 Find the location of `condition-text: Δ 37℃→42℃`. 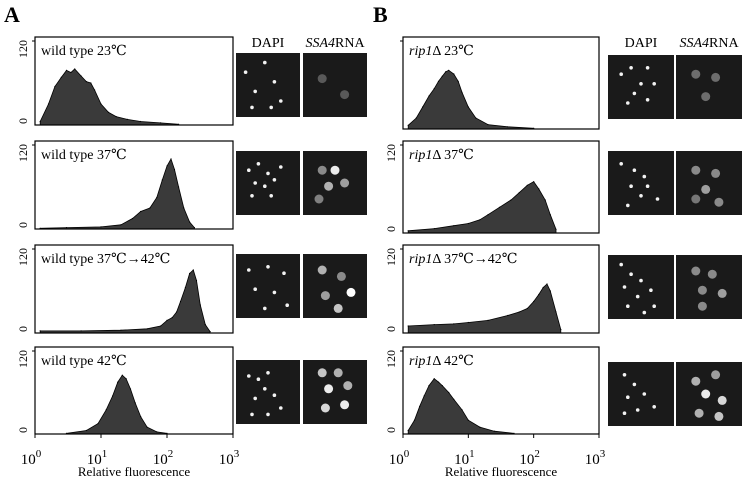

condition-text: Δ 37℃→42℃ is located at coordinates (474, 259).